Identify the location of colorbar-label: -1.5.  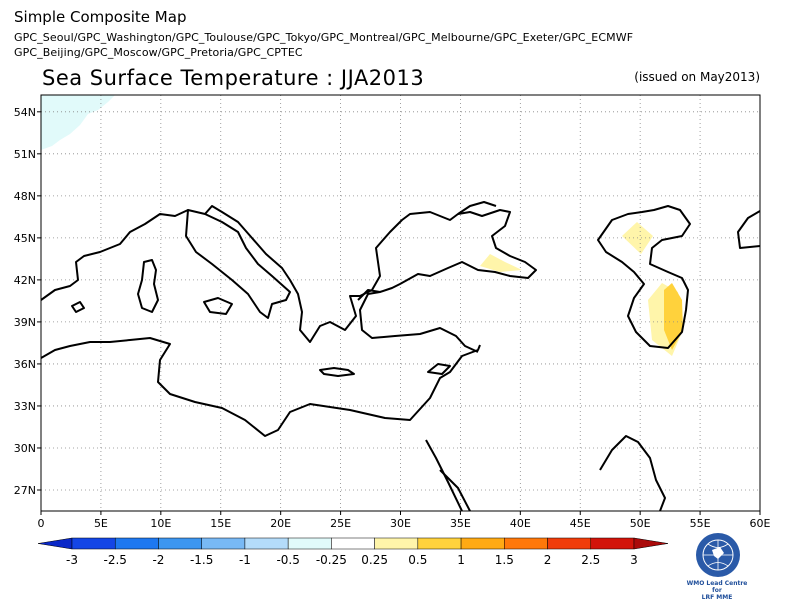
(201, 560).